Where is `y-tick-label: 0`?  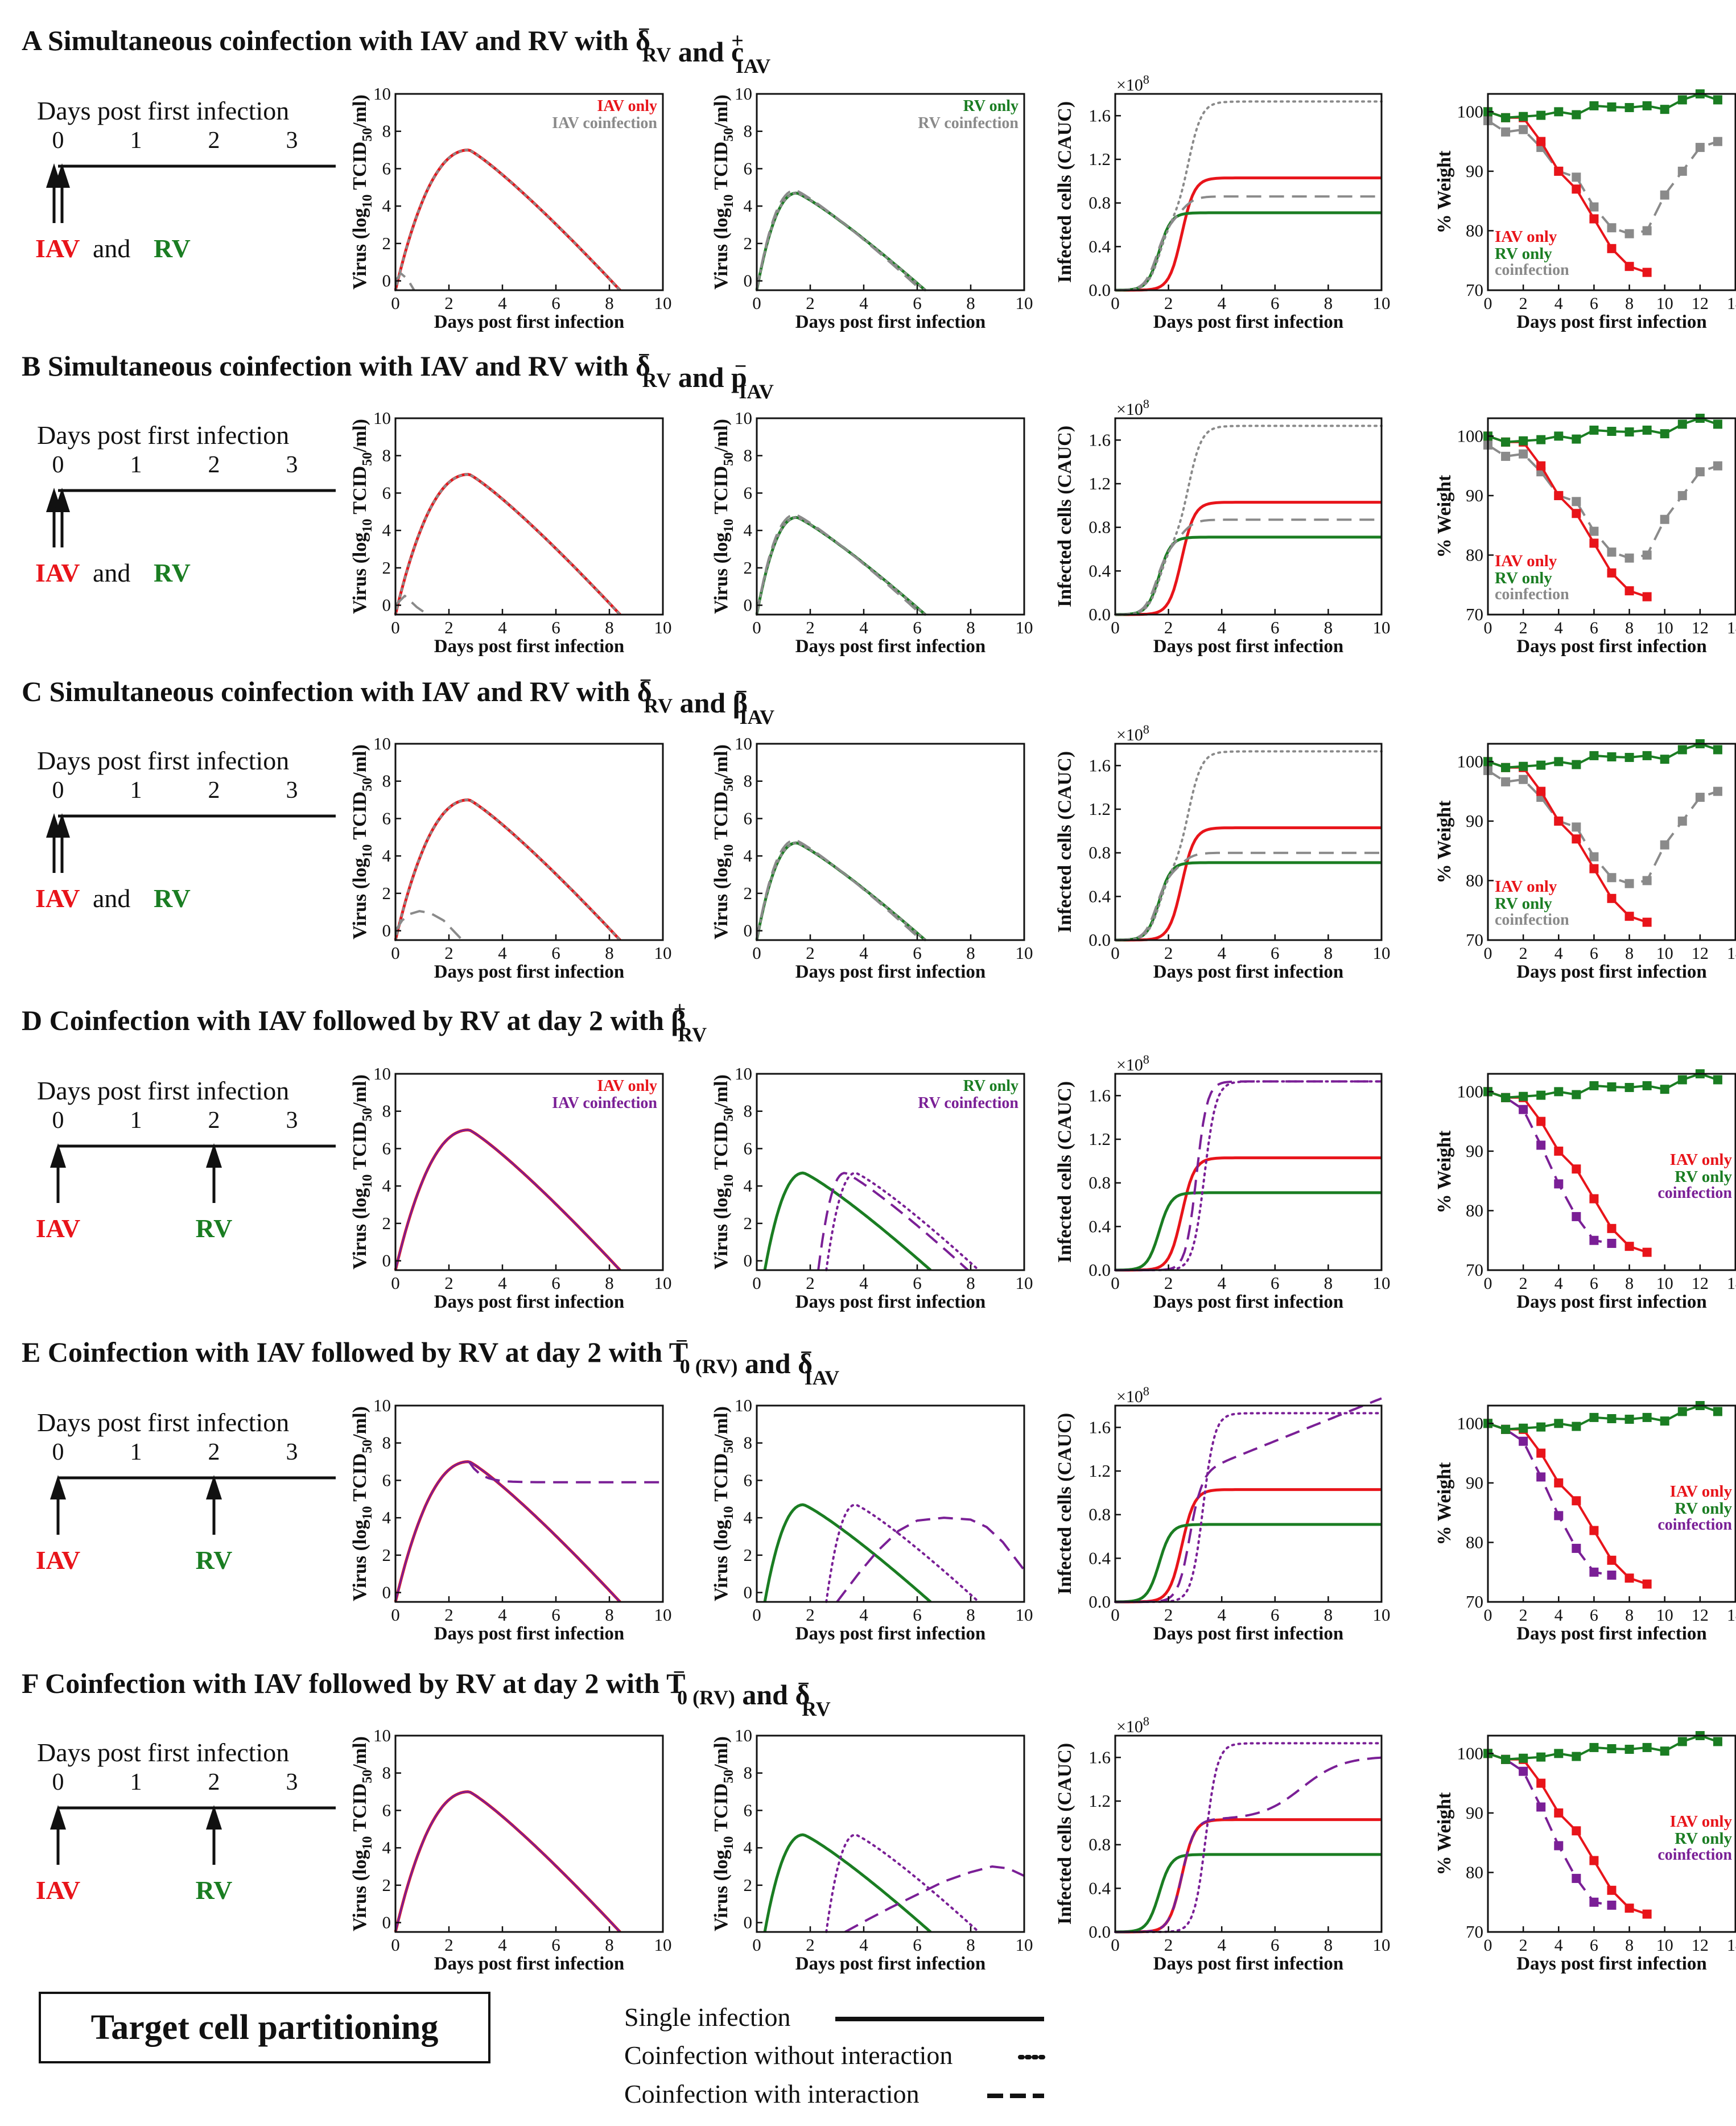 y-tick-label: 0 is located at coordinates (386, 1592).